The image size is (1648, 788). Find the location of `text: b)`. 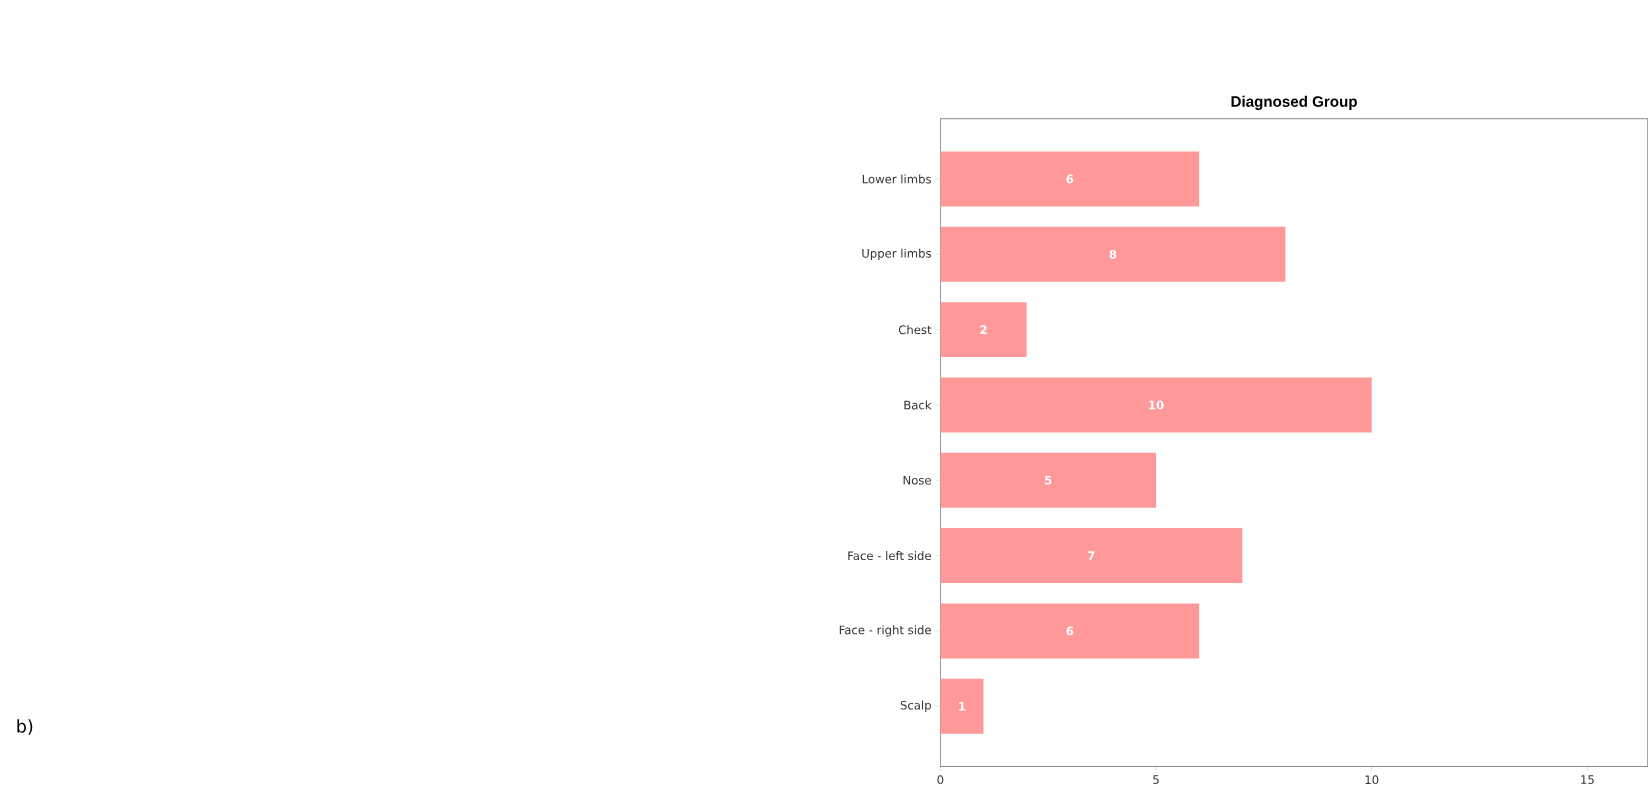

text: b) is located at coordinates (25, 727).